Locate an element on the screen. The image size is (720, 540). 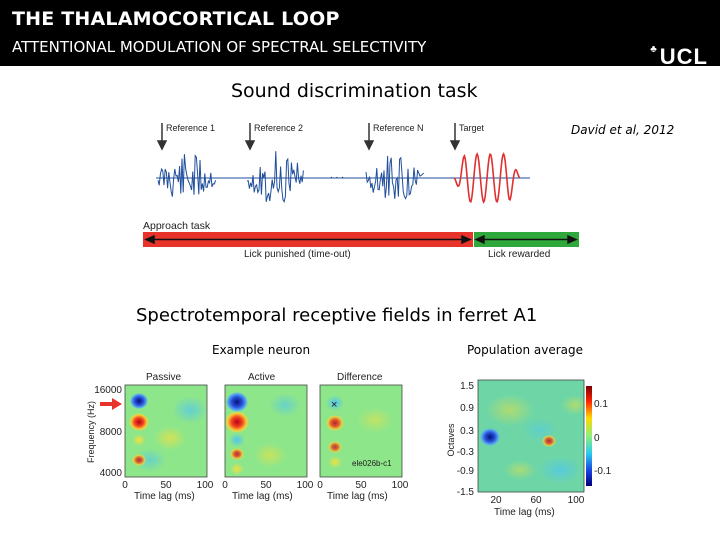
svg-text: 60 is located at coordinates (536, 500).